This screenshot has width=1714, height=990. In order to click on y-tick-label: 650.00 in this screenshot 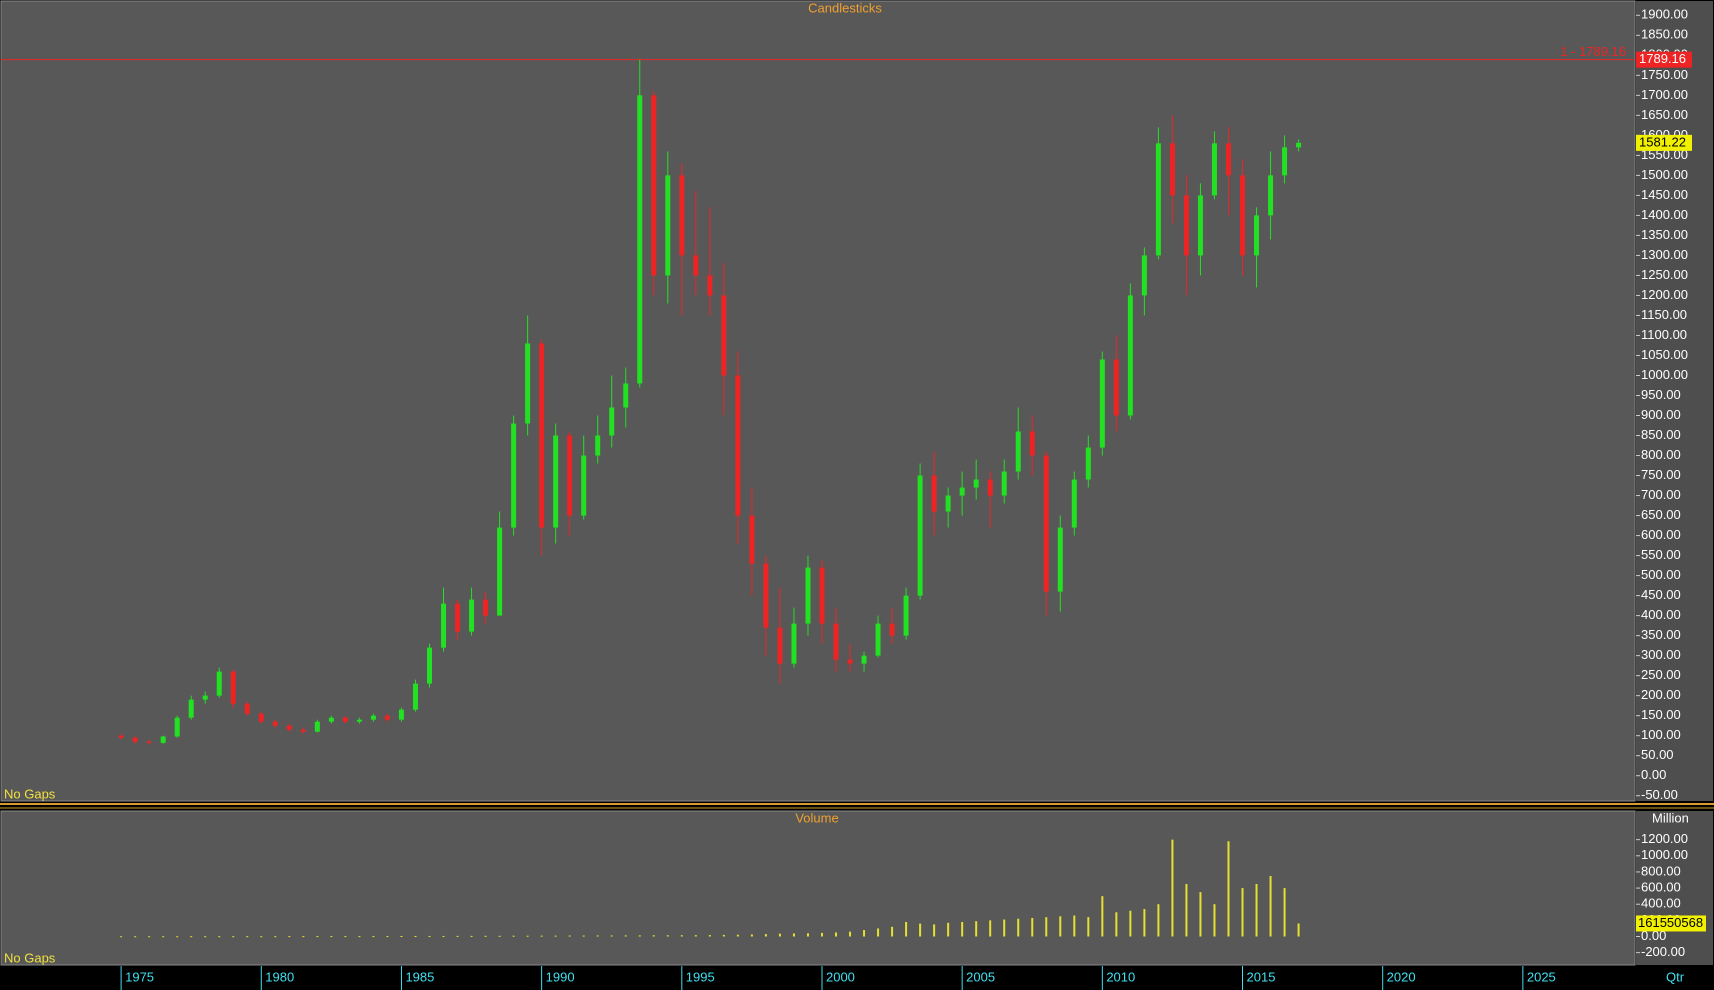, I will do `click(1661, 514)`.